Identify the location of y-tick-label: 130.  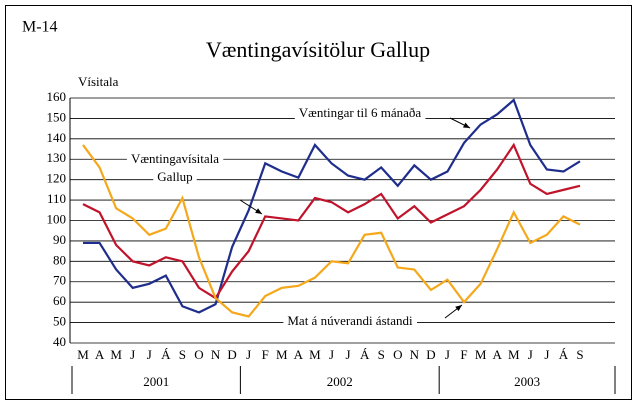
(57, 157).